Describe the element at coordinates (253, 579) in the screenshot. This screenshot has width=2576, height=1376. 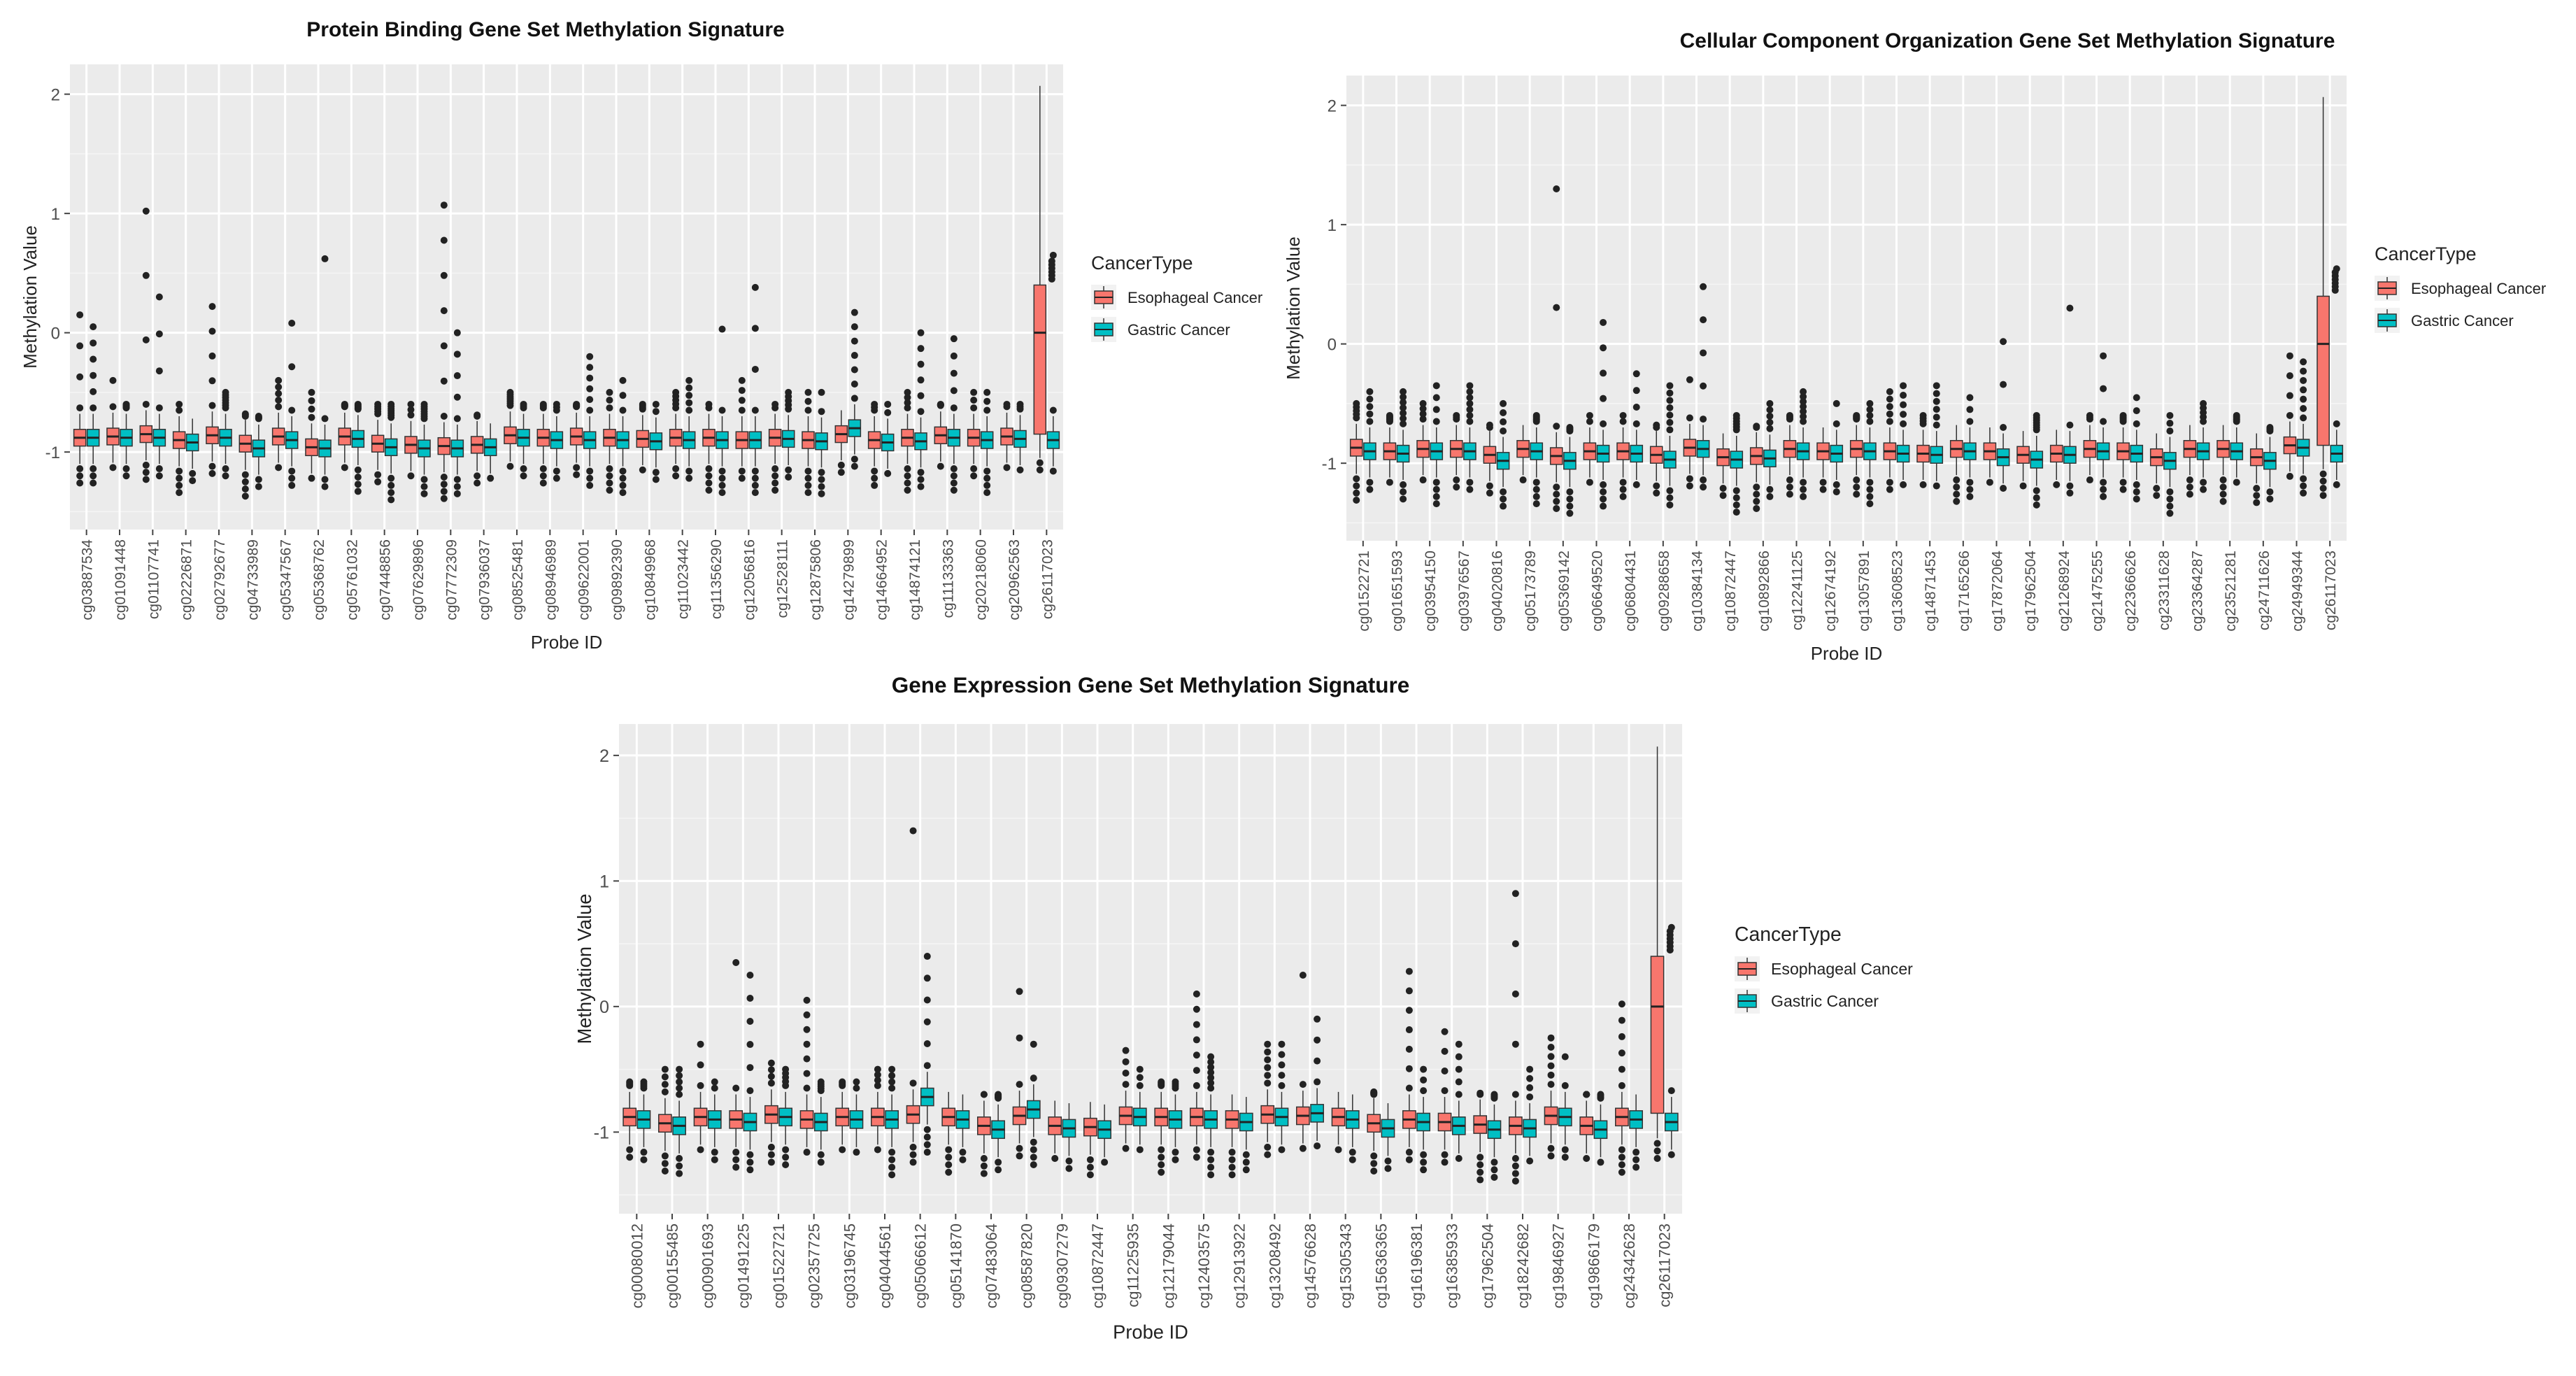
I see `x-tick-label: cg04733989` at that location.